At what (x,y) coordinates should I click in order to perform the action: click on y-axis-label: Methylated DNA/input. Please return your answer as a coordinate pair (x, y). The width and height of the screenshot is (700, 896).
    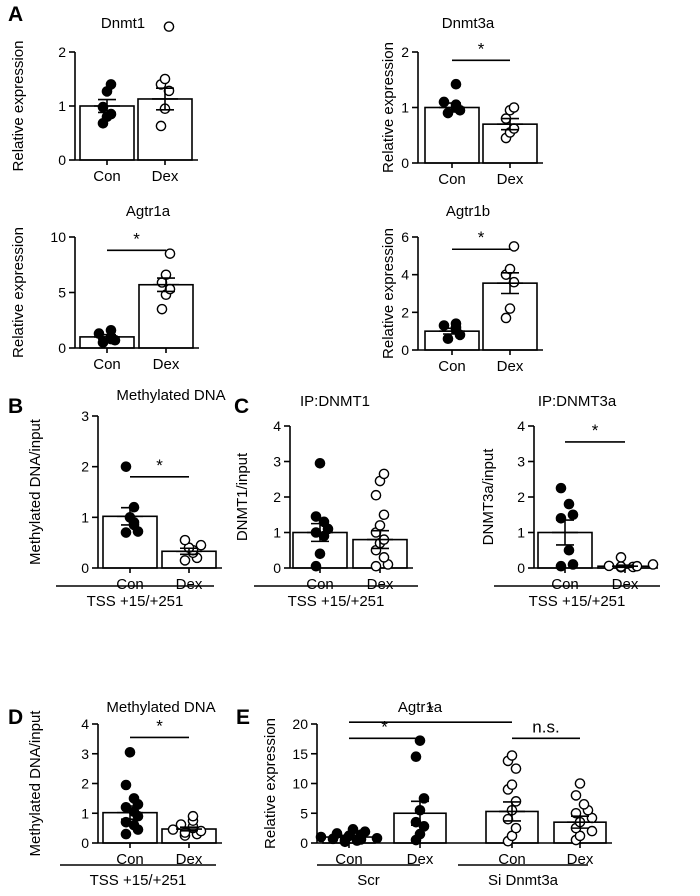
    Looking at the image, I should click on (35, 491).